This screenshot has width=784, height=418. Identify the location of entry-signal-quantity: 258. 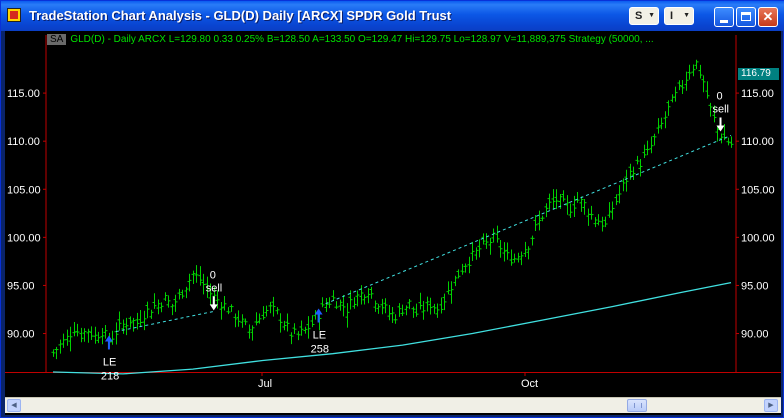
(320, 350).